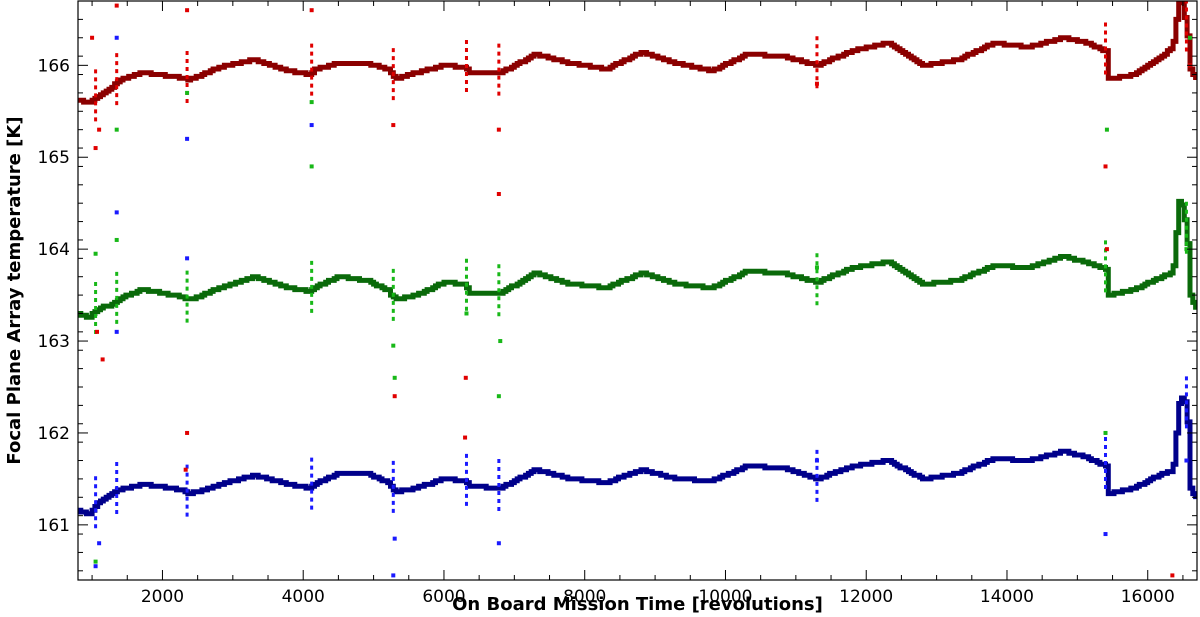  What do you see at coordinates (637, 604) in the screenshot?
I see `x-axis-label: On Board Mission Time [revolutions]` at bounding box center [637, 604].